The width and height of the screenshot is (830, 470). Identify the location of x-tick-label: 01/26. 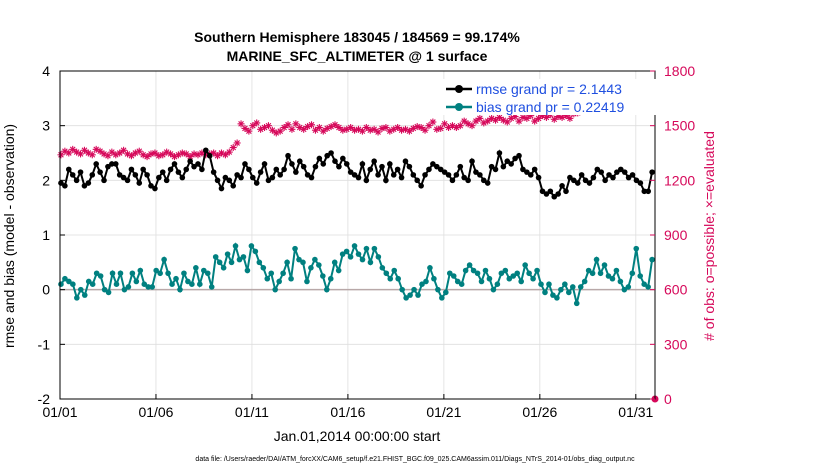
(539, 412).